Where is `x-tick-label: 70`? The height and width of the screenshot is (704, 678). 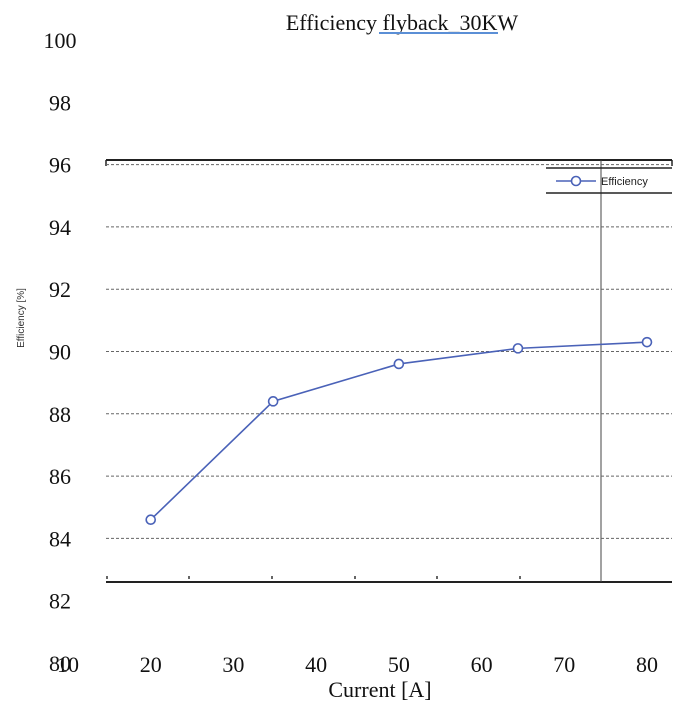
x-tick-label: 70 is located at coordinates (564, 664).